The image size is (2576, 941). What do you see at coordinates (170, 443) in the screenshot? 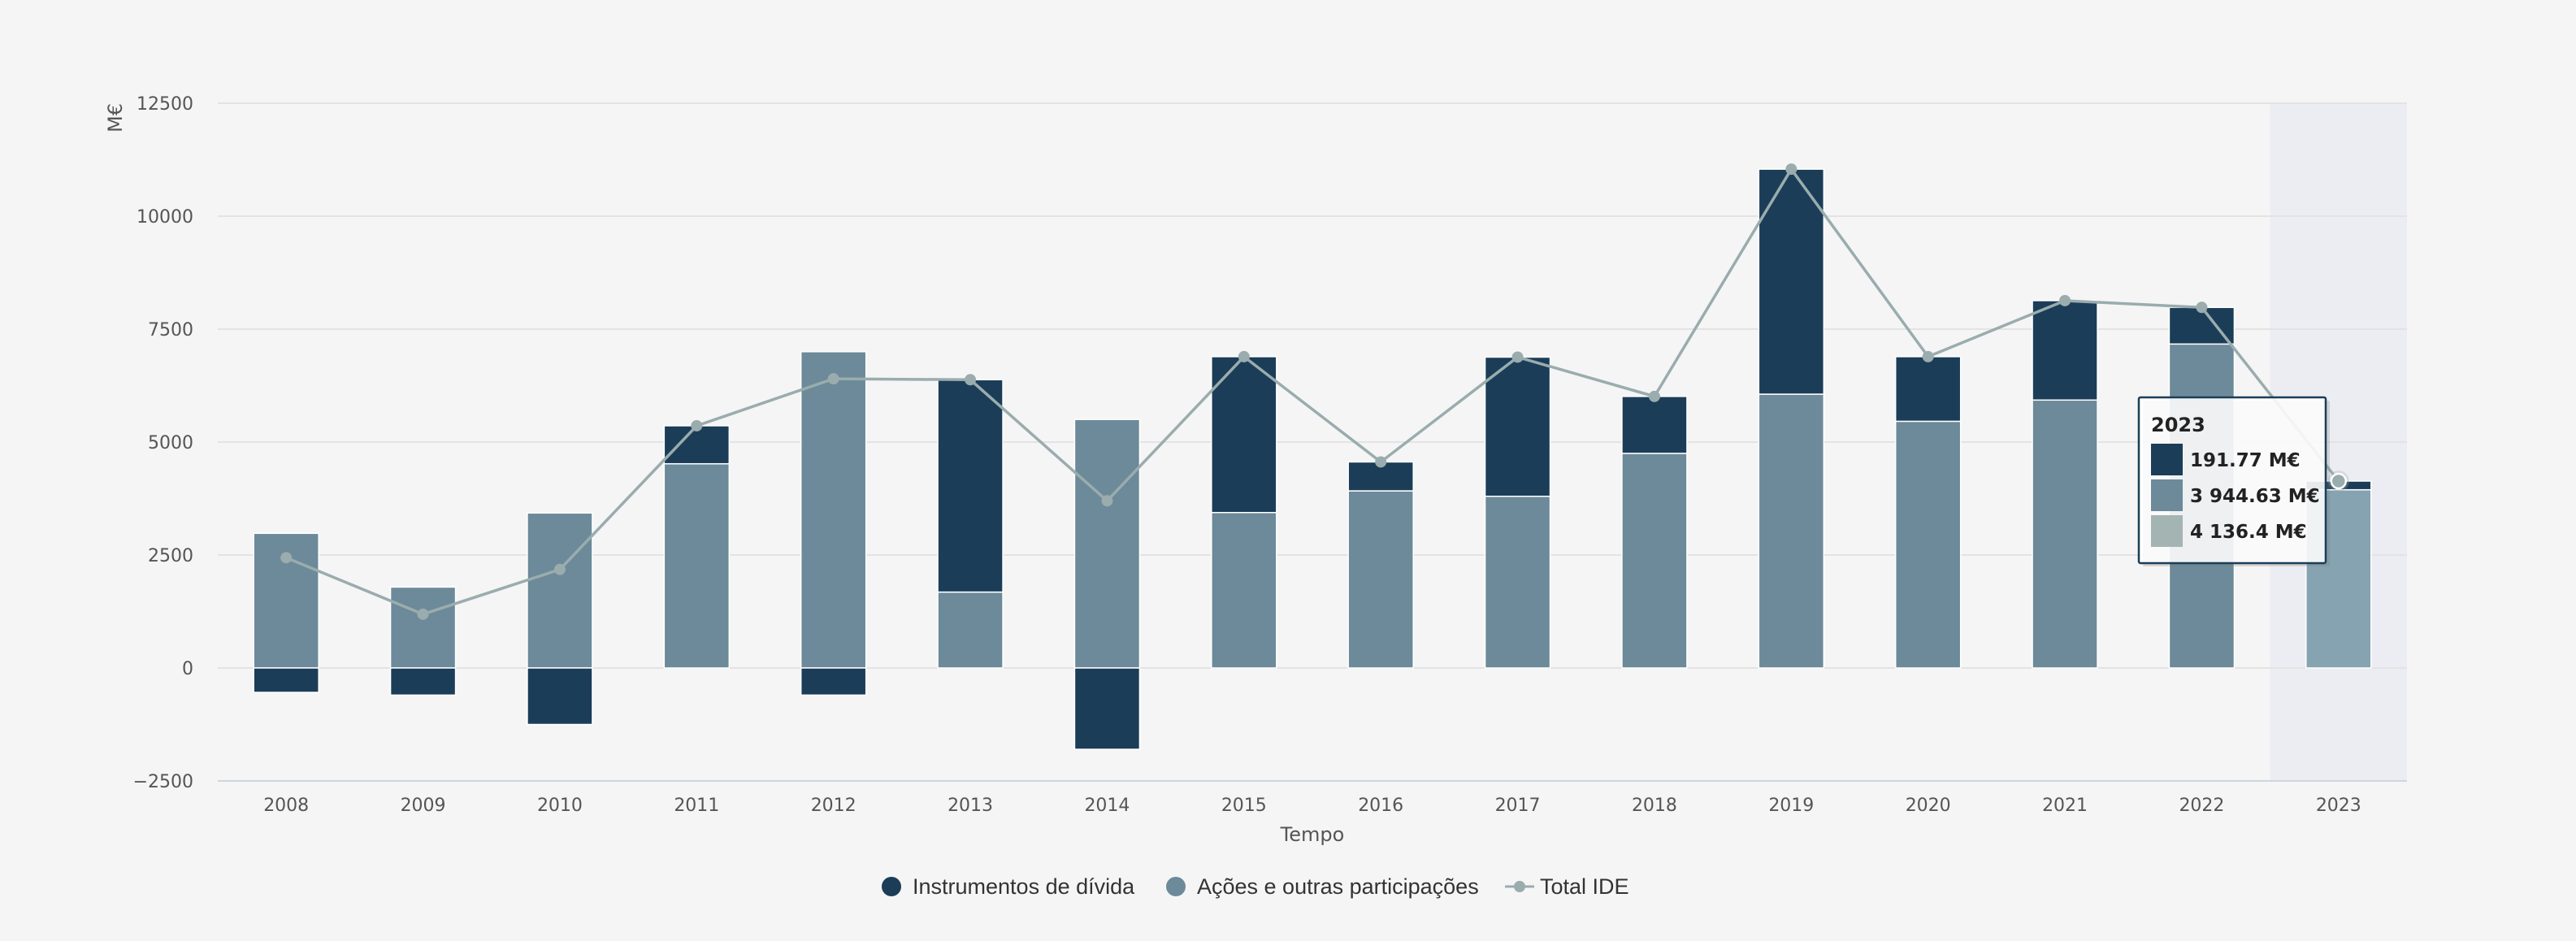
I see `y-tick-label: 5000` at bounding box center [170, 443].